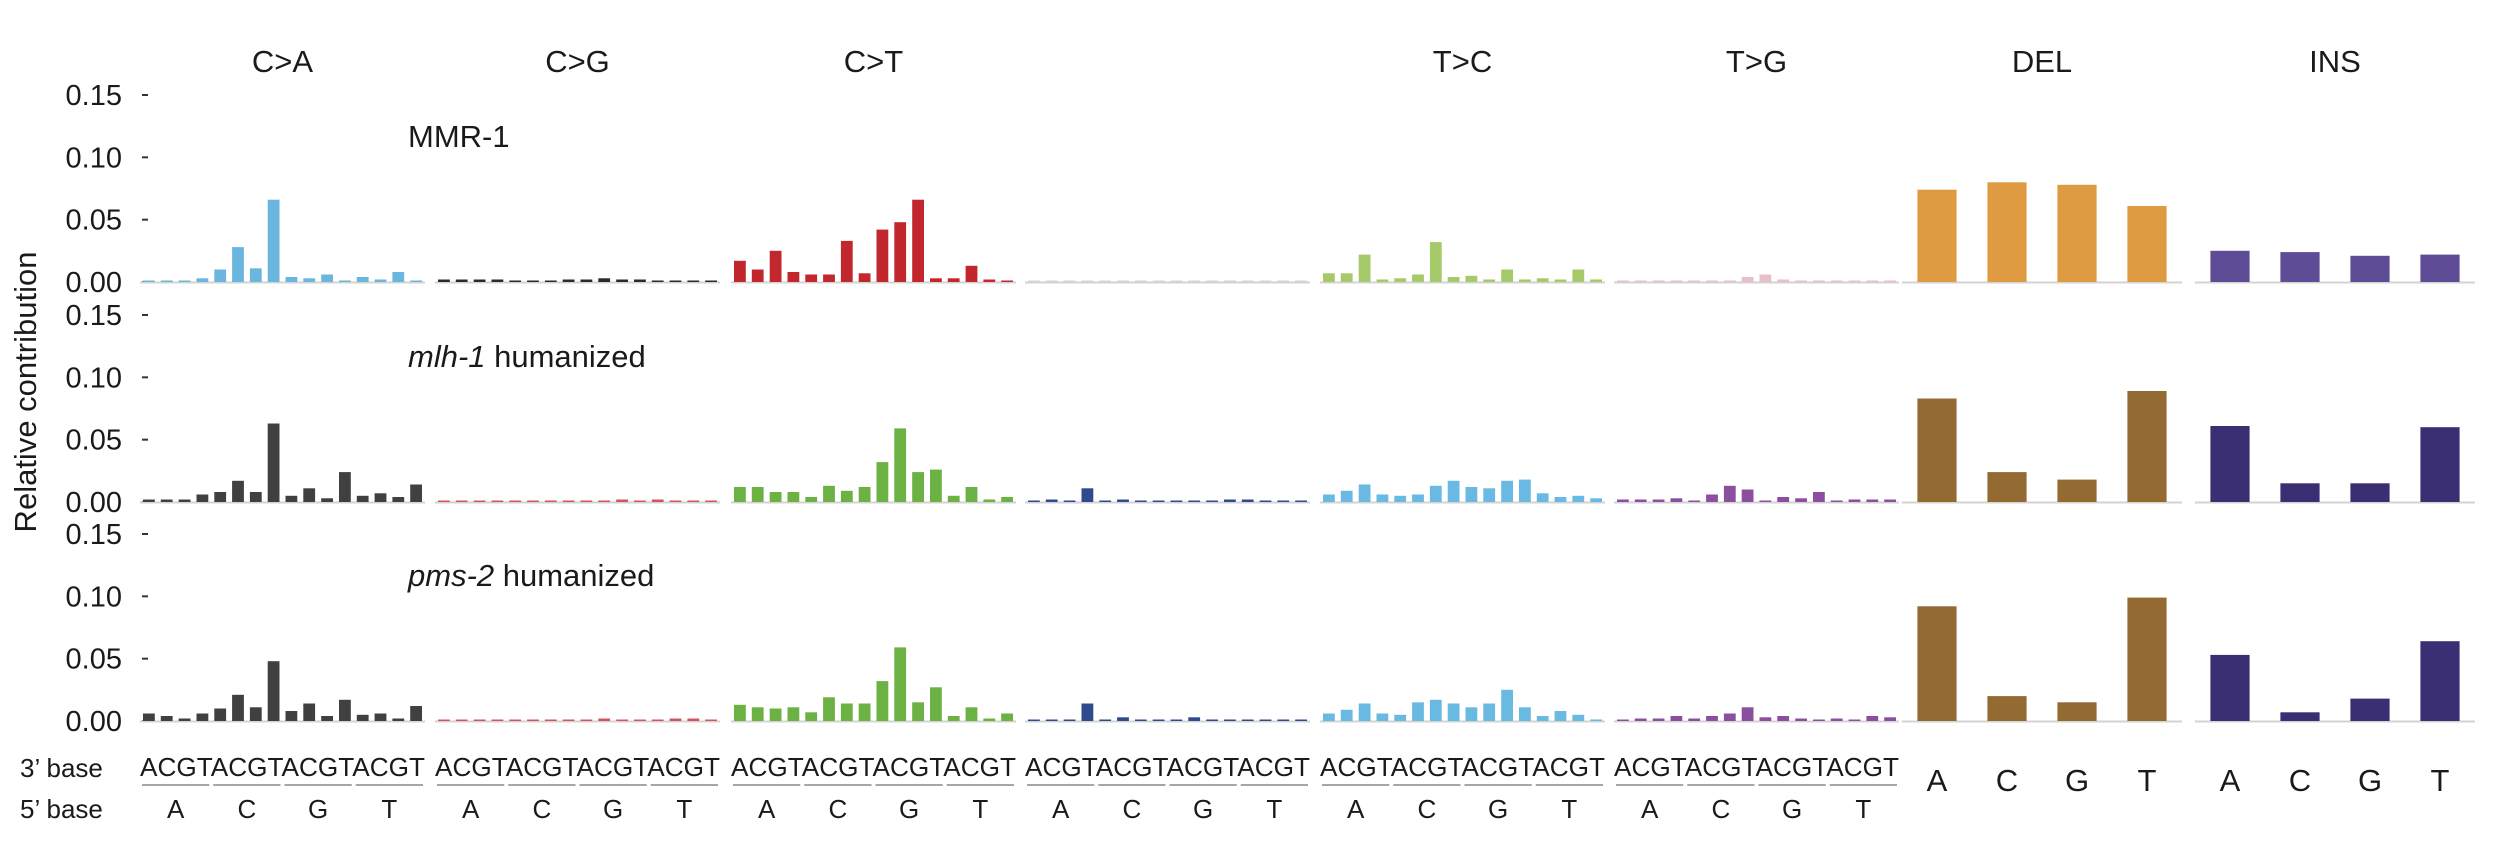 The width and height of the screenshot is (2494, 843). I want to click on indel-base-tick: G, so click(2370, 780).